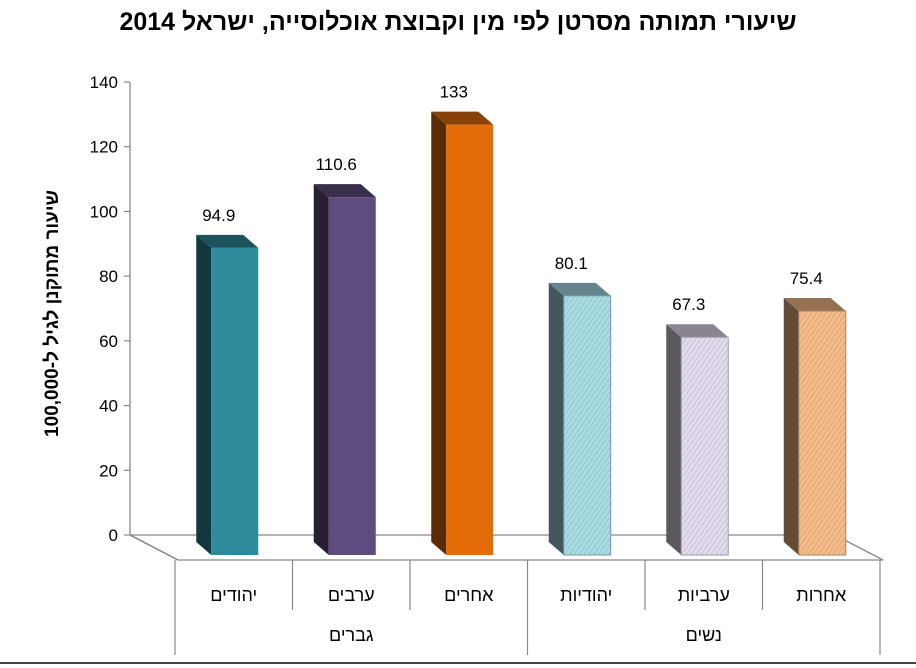 This screenshot has width=916, height=668. I want to click on category-label: יהודיות, so click(586, 595).